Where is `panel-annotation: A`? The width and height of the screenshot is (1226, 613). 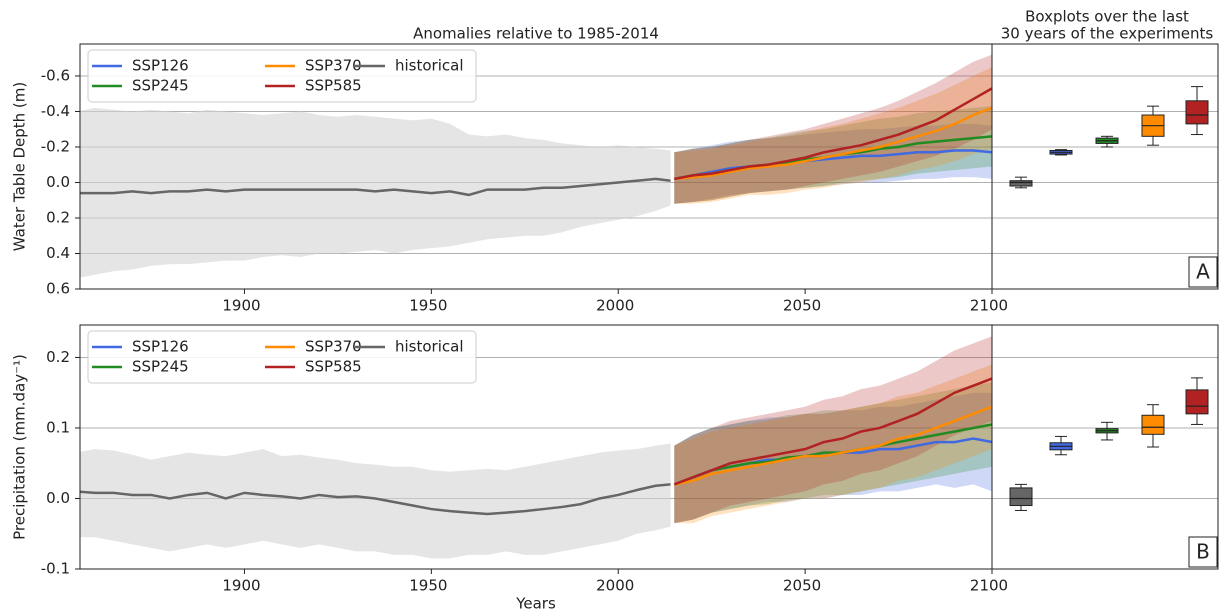 panel-annotation: A is located at coordinates (1203, 272).